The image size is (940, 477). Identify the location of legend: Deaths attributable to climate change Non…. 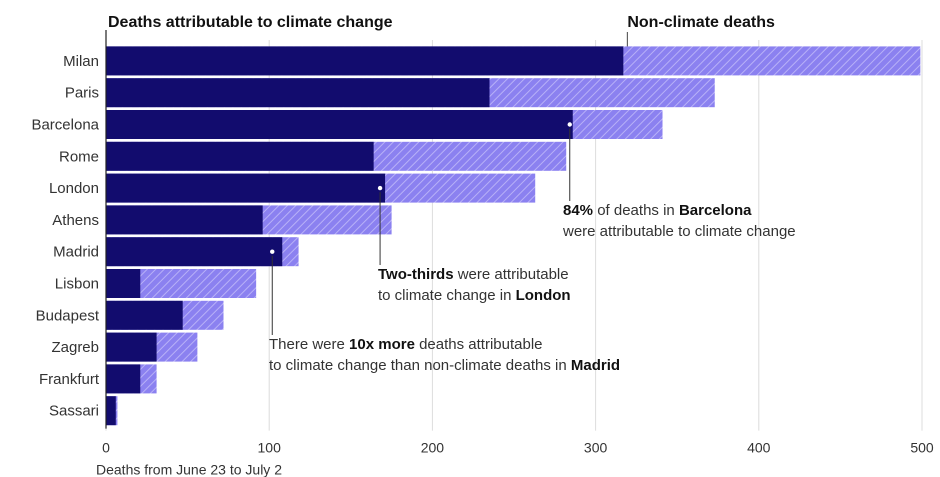
(441, 30).